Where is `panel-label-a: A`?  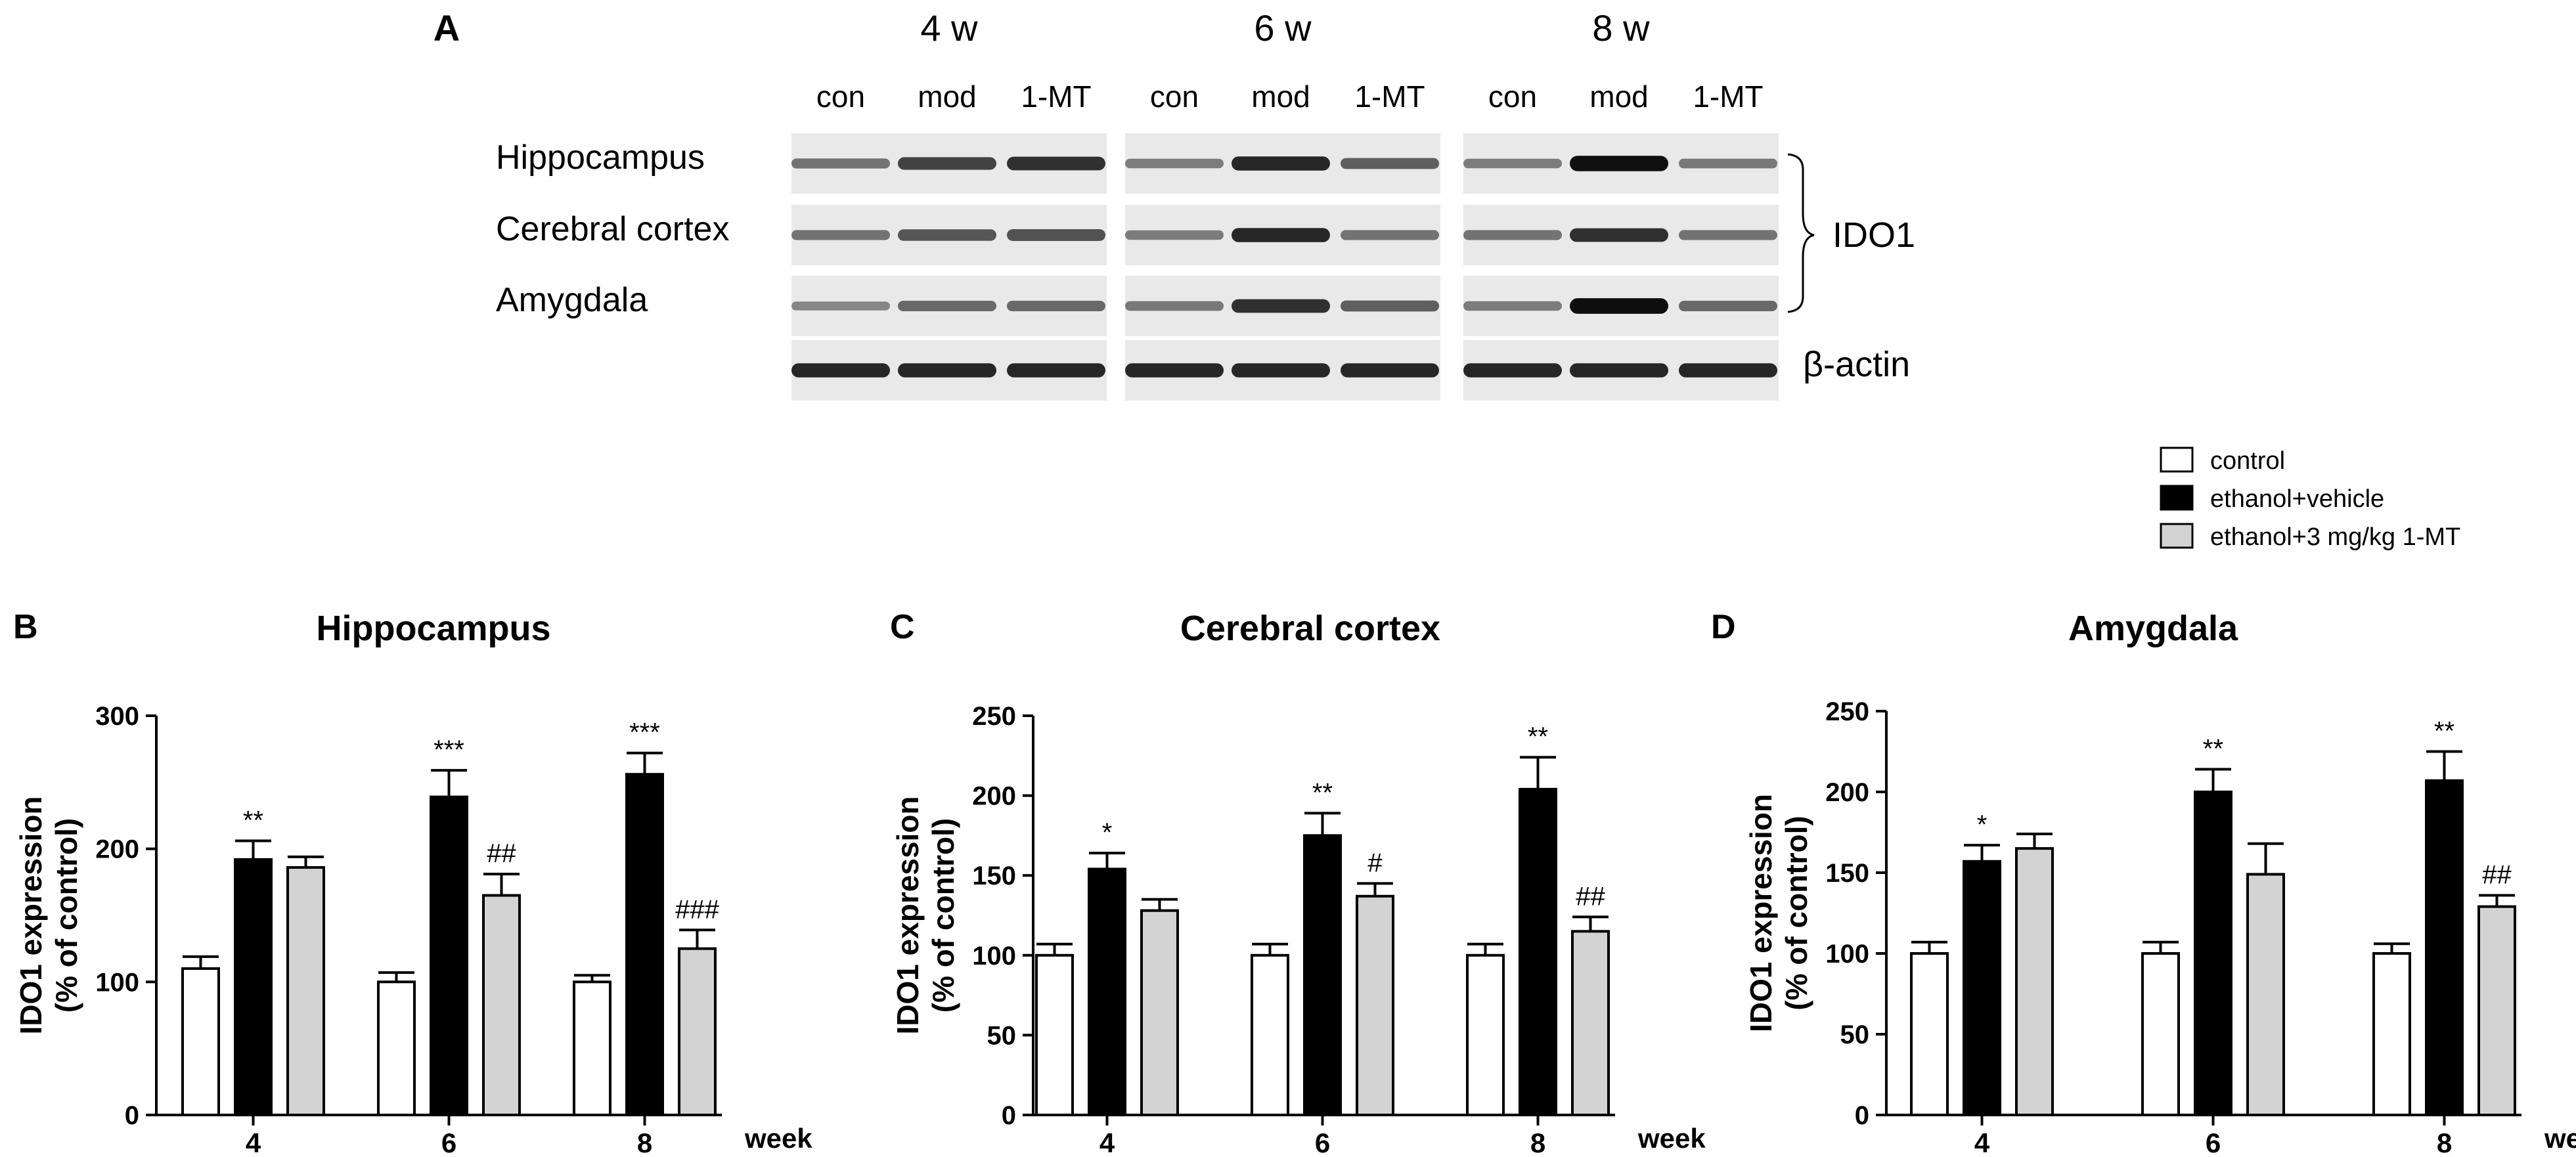
panel-label-a: A is located at coordinates (447, 28).